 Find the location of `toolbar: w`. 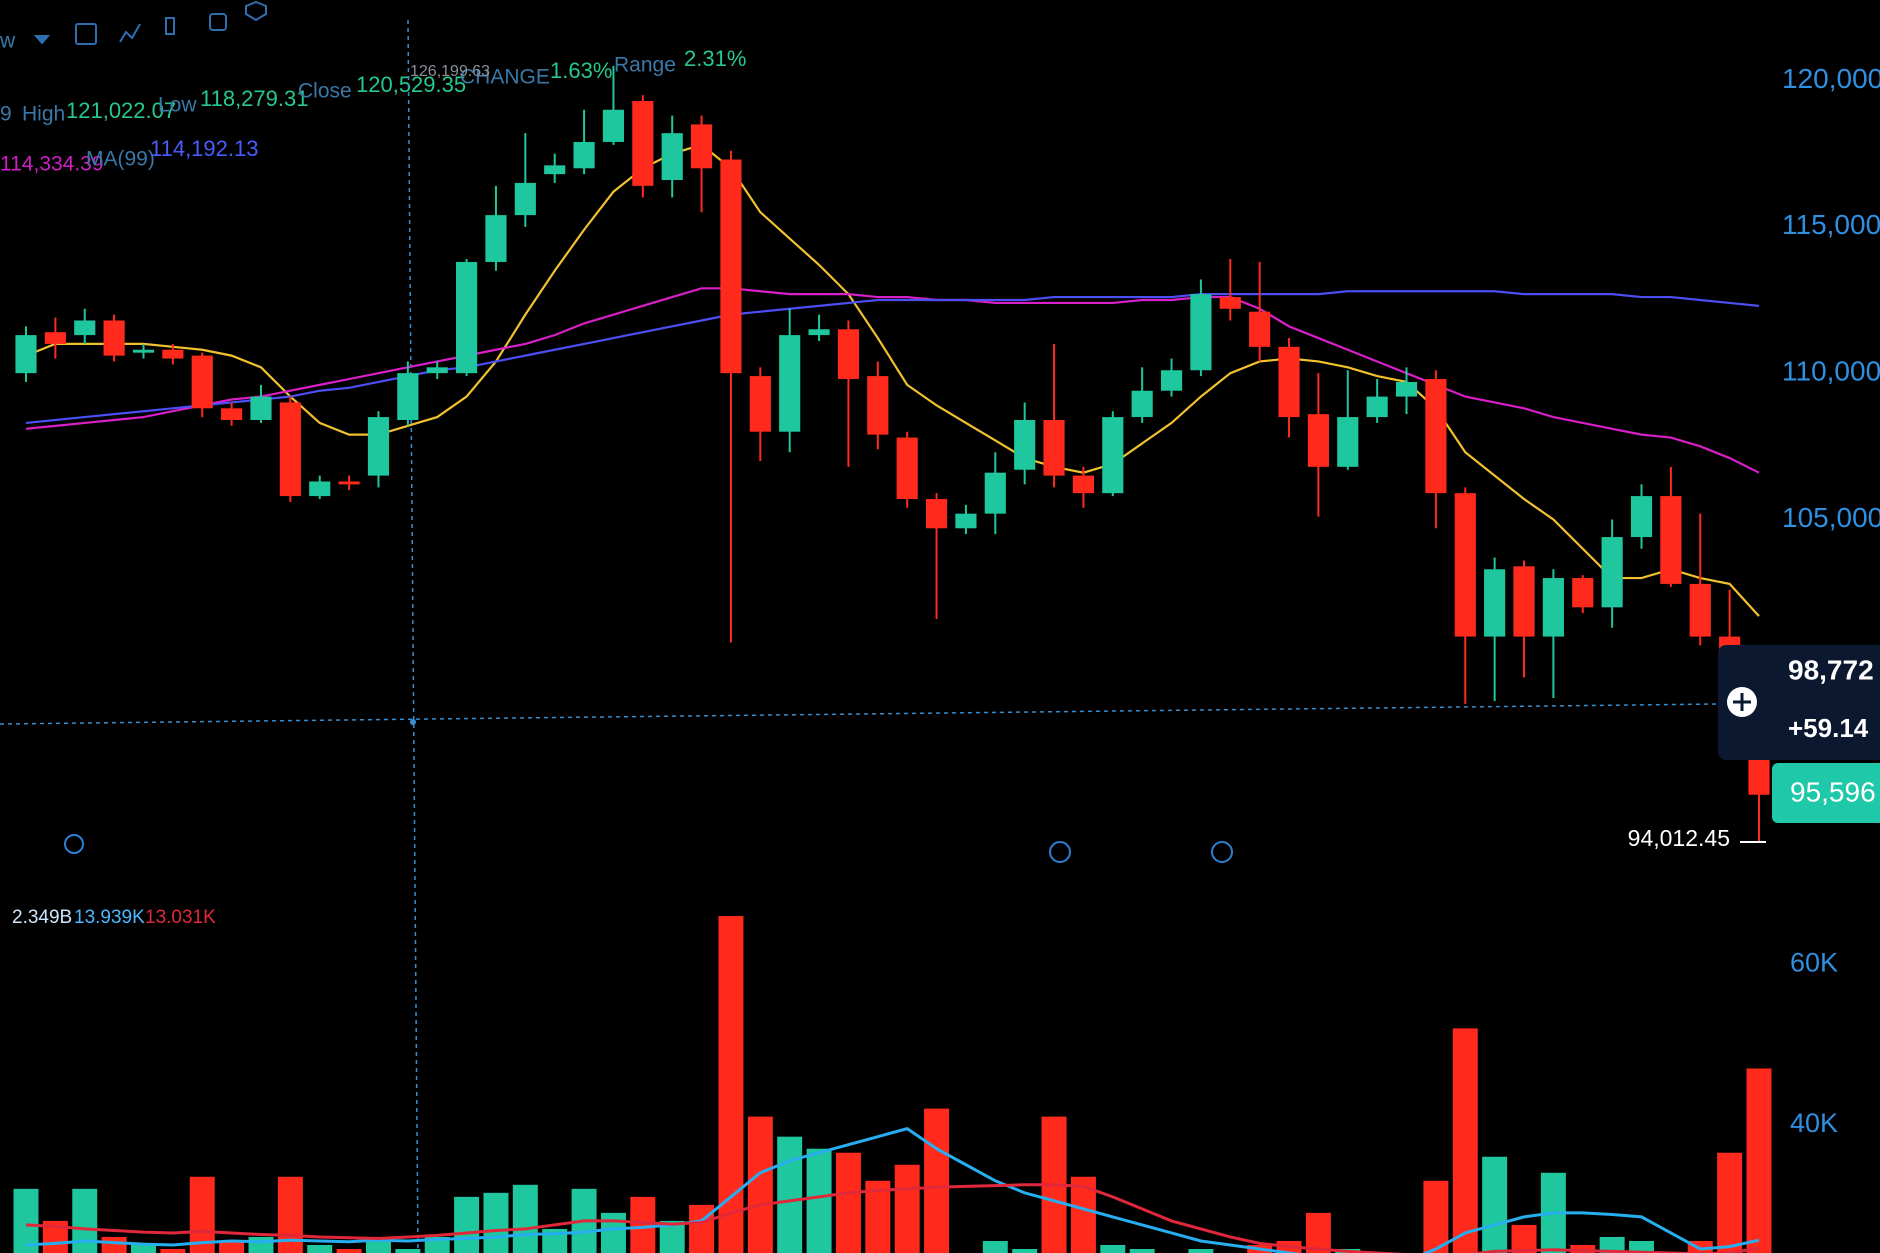

toolbar: w is located at coordinates (133, 26).